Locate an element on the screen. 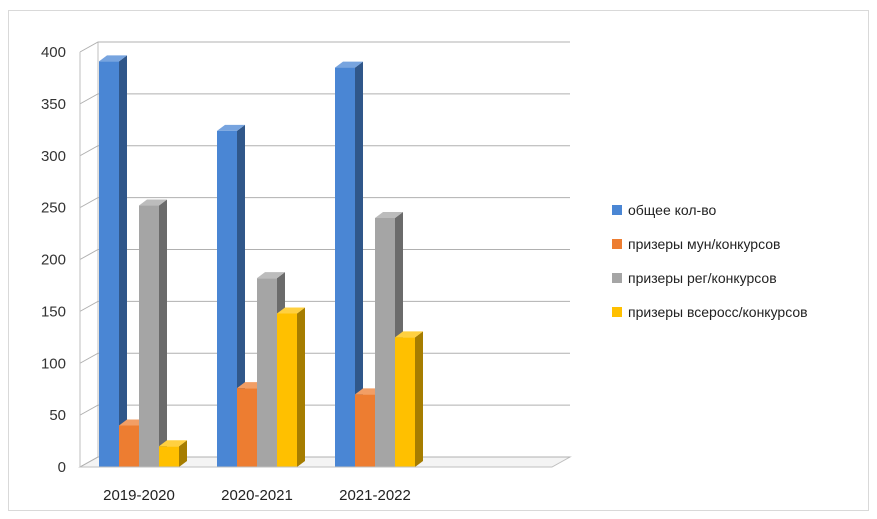 The height and width of the screenshot is (519, 877). legend-label: общее кол-во is located at coordinates (672, 210).